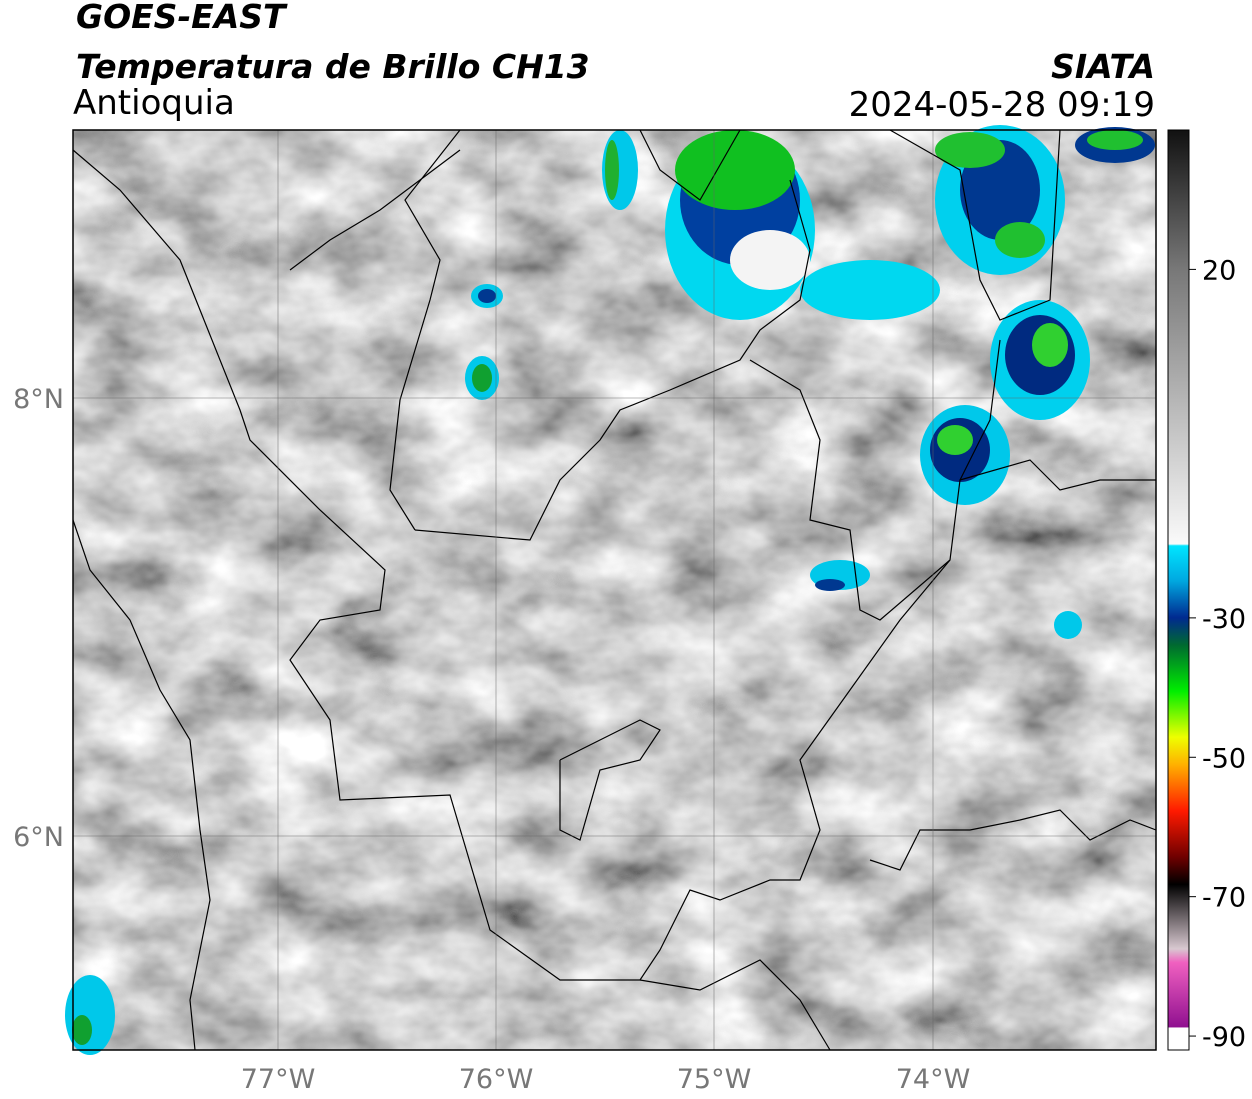 Image resolution: width=1252 pixels, height=1099 pixels. I want to click on colorbar-tick-label: -30, so click(1224, 619).